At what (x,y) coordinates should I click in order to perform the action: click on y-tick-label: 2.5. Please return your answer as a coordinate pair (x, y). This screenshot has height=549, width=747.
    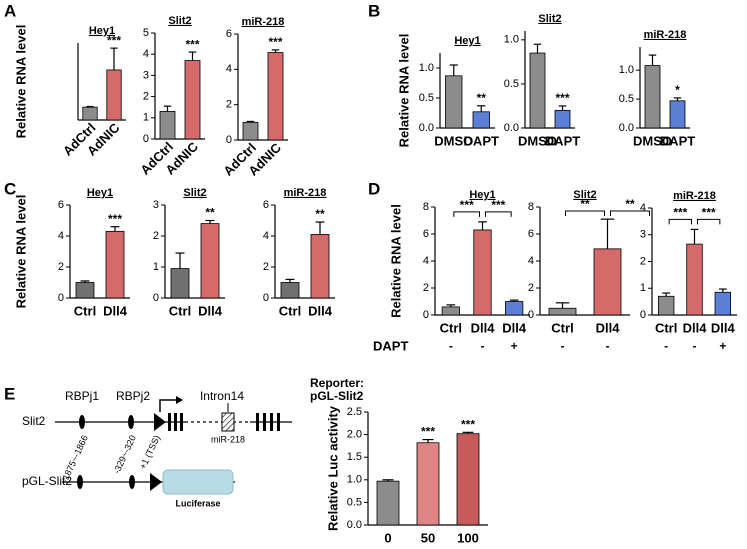
    Looking at the image, I should click on (354, 412).